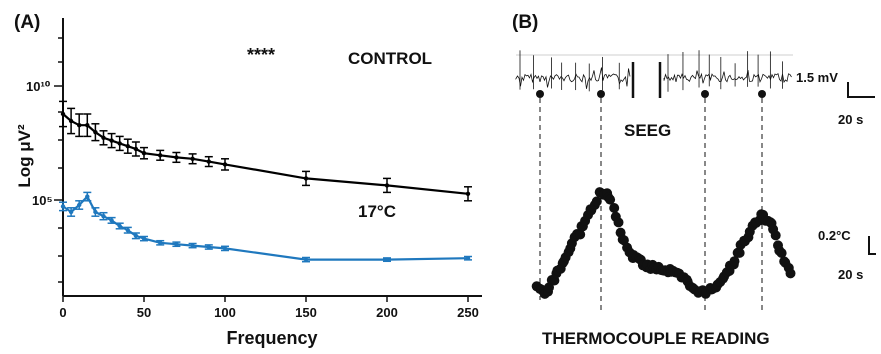 The height and width of the screenshot is (354, 881). I want to click on seeg-scale-time: 20 s, so click(850, 119).